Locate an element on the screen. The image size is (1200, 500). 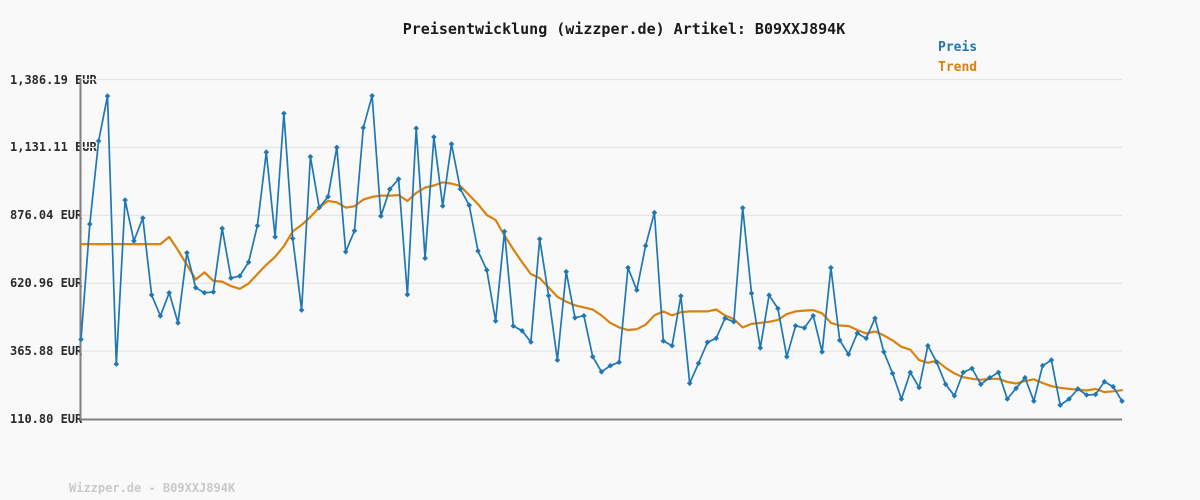
legend-item-trend: Trend is located at coordinates (958, 67).